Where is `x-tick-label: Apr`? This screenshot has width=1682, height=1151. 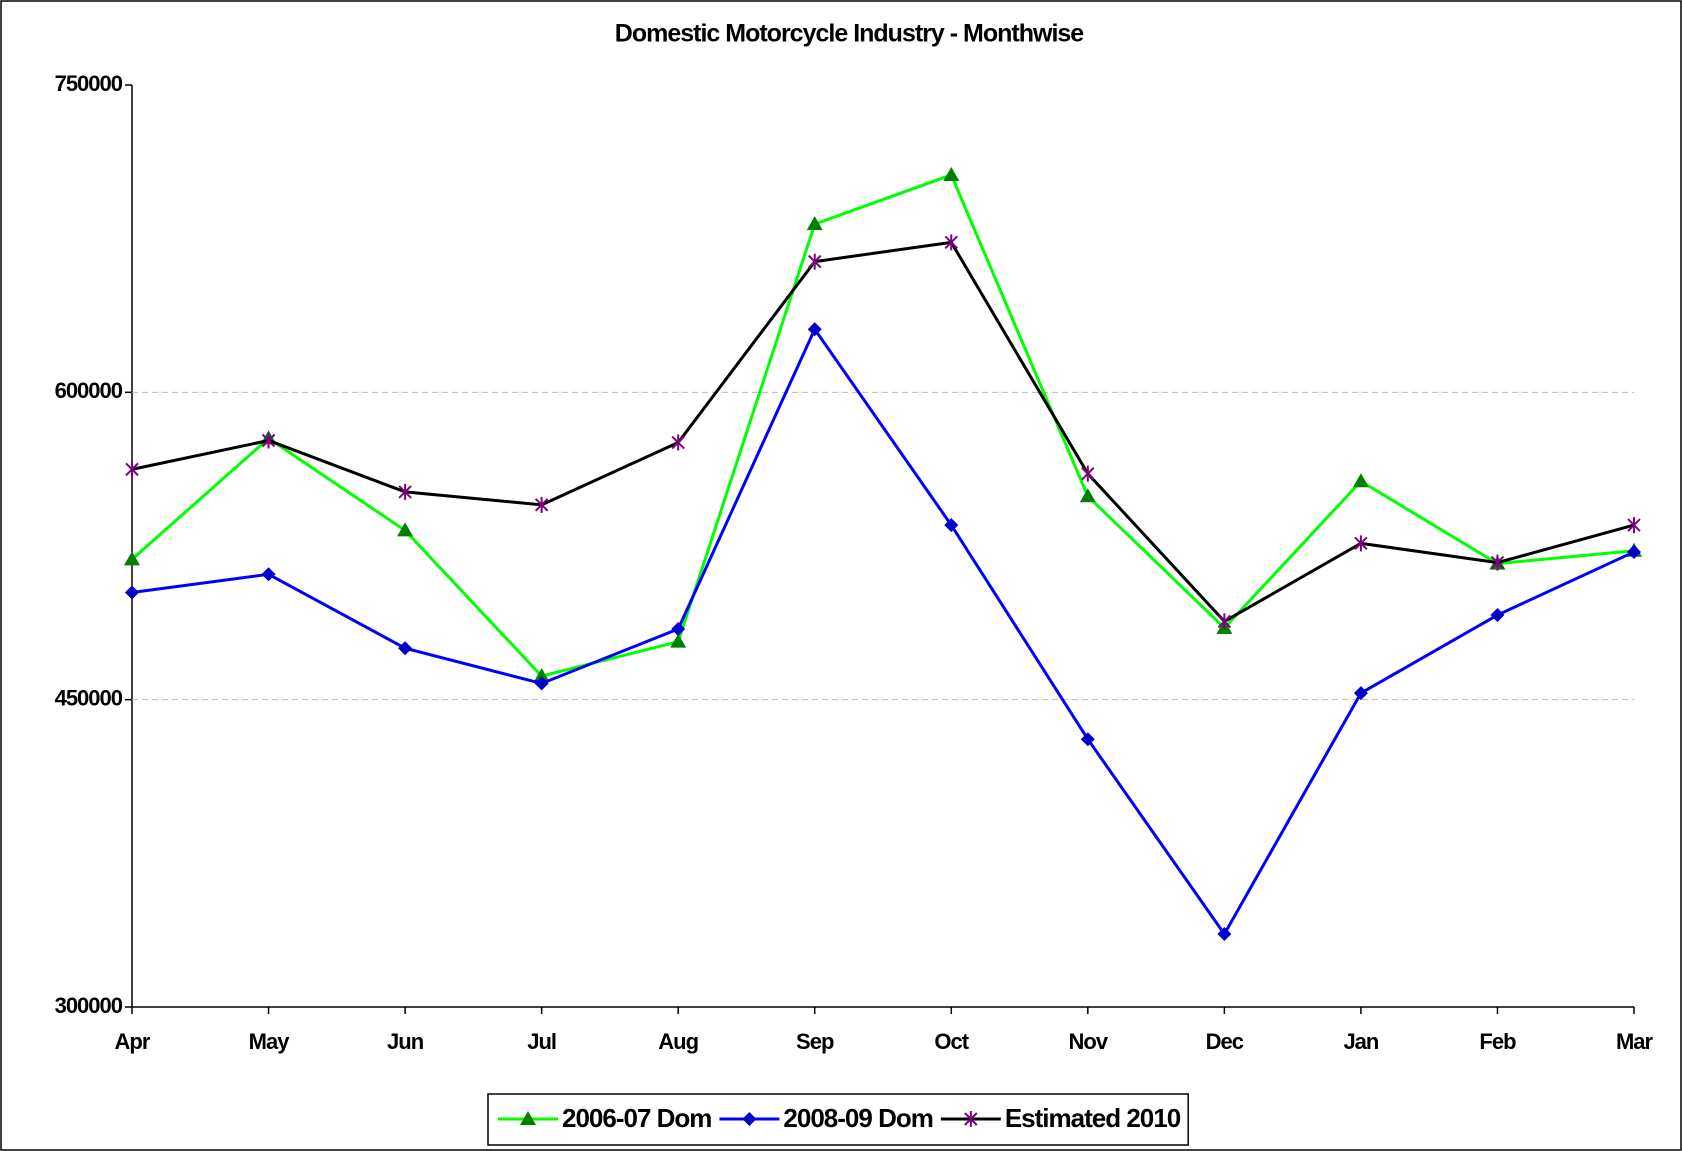 x-tick-label: Apr is located at coordinates (133, 1041).